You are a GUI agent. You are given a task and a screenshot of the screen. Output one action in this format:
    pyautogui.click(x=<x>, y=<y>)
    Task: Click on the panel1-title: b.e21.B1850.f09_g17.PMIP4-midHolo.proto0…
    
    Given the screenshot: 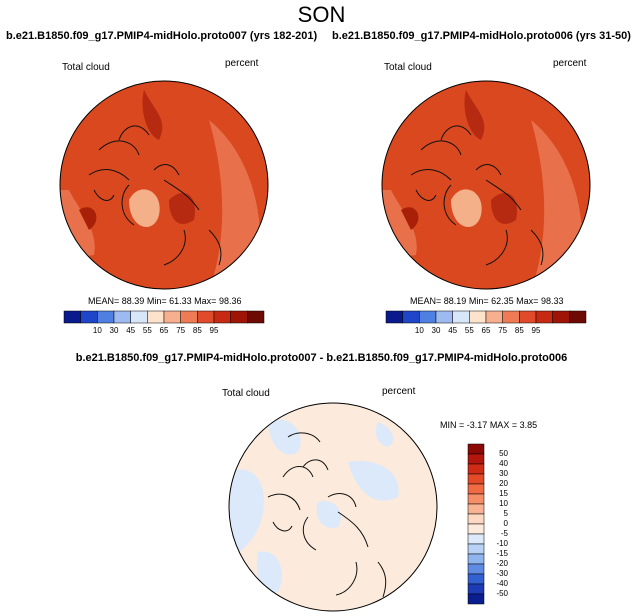 What is the action you would take?
    pyautogui.click(x=162, y=36)
    